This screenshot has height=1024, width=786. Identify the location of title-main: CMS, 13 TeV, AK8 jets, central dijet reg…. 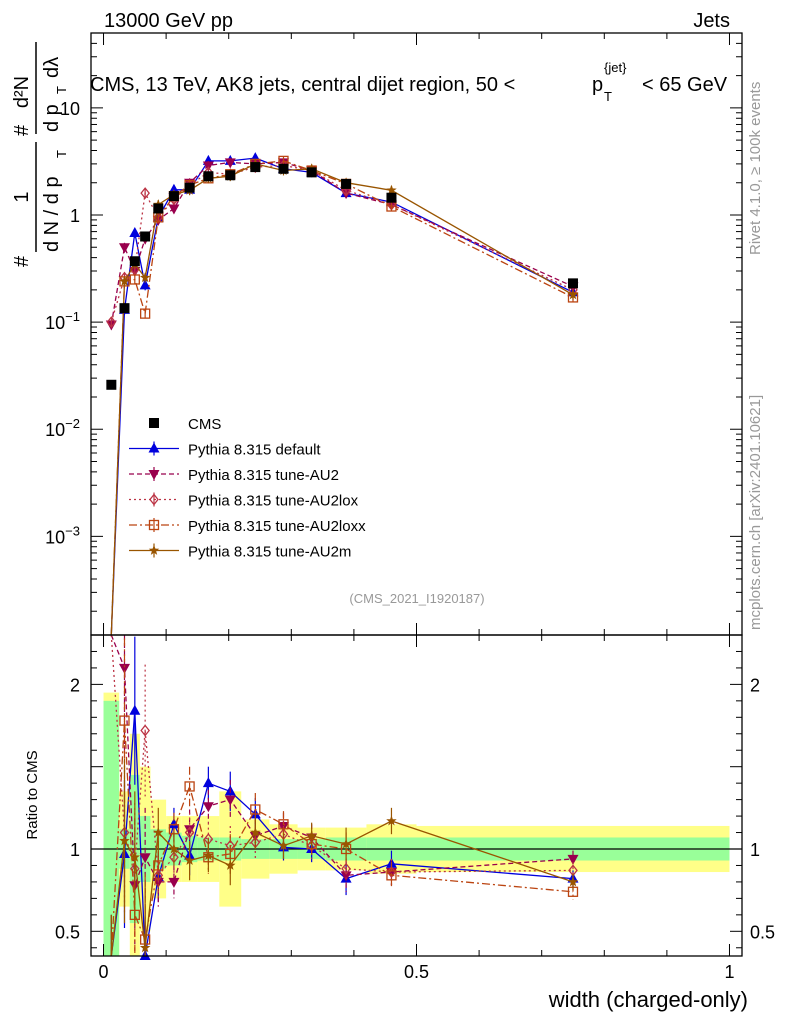
(302, 85).